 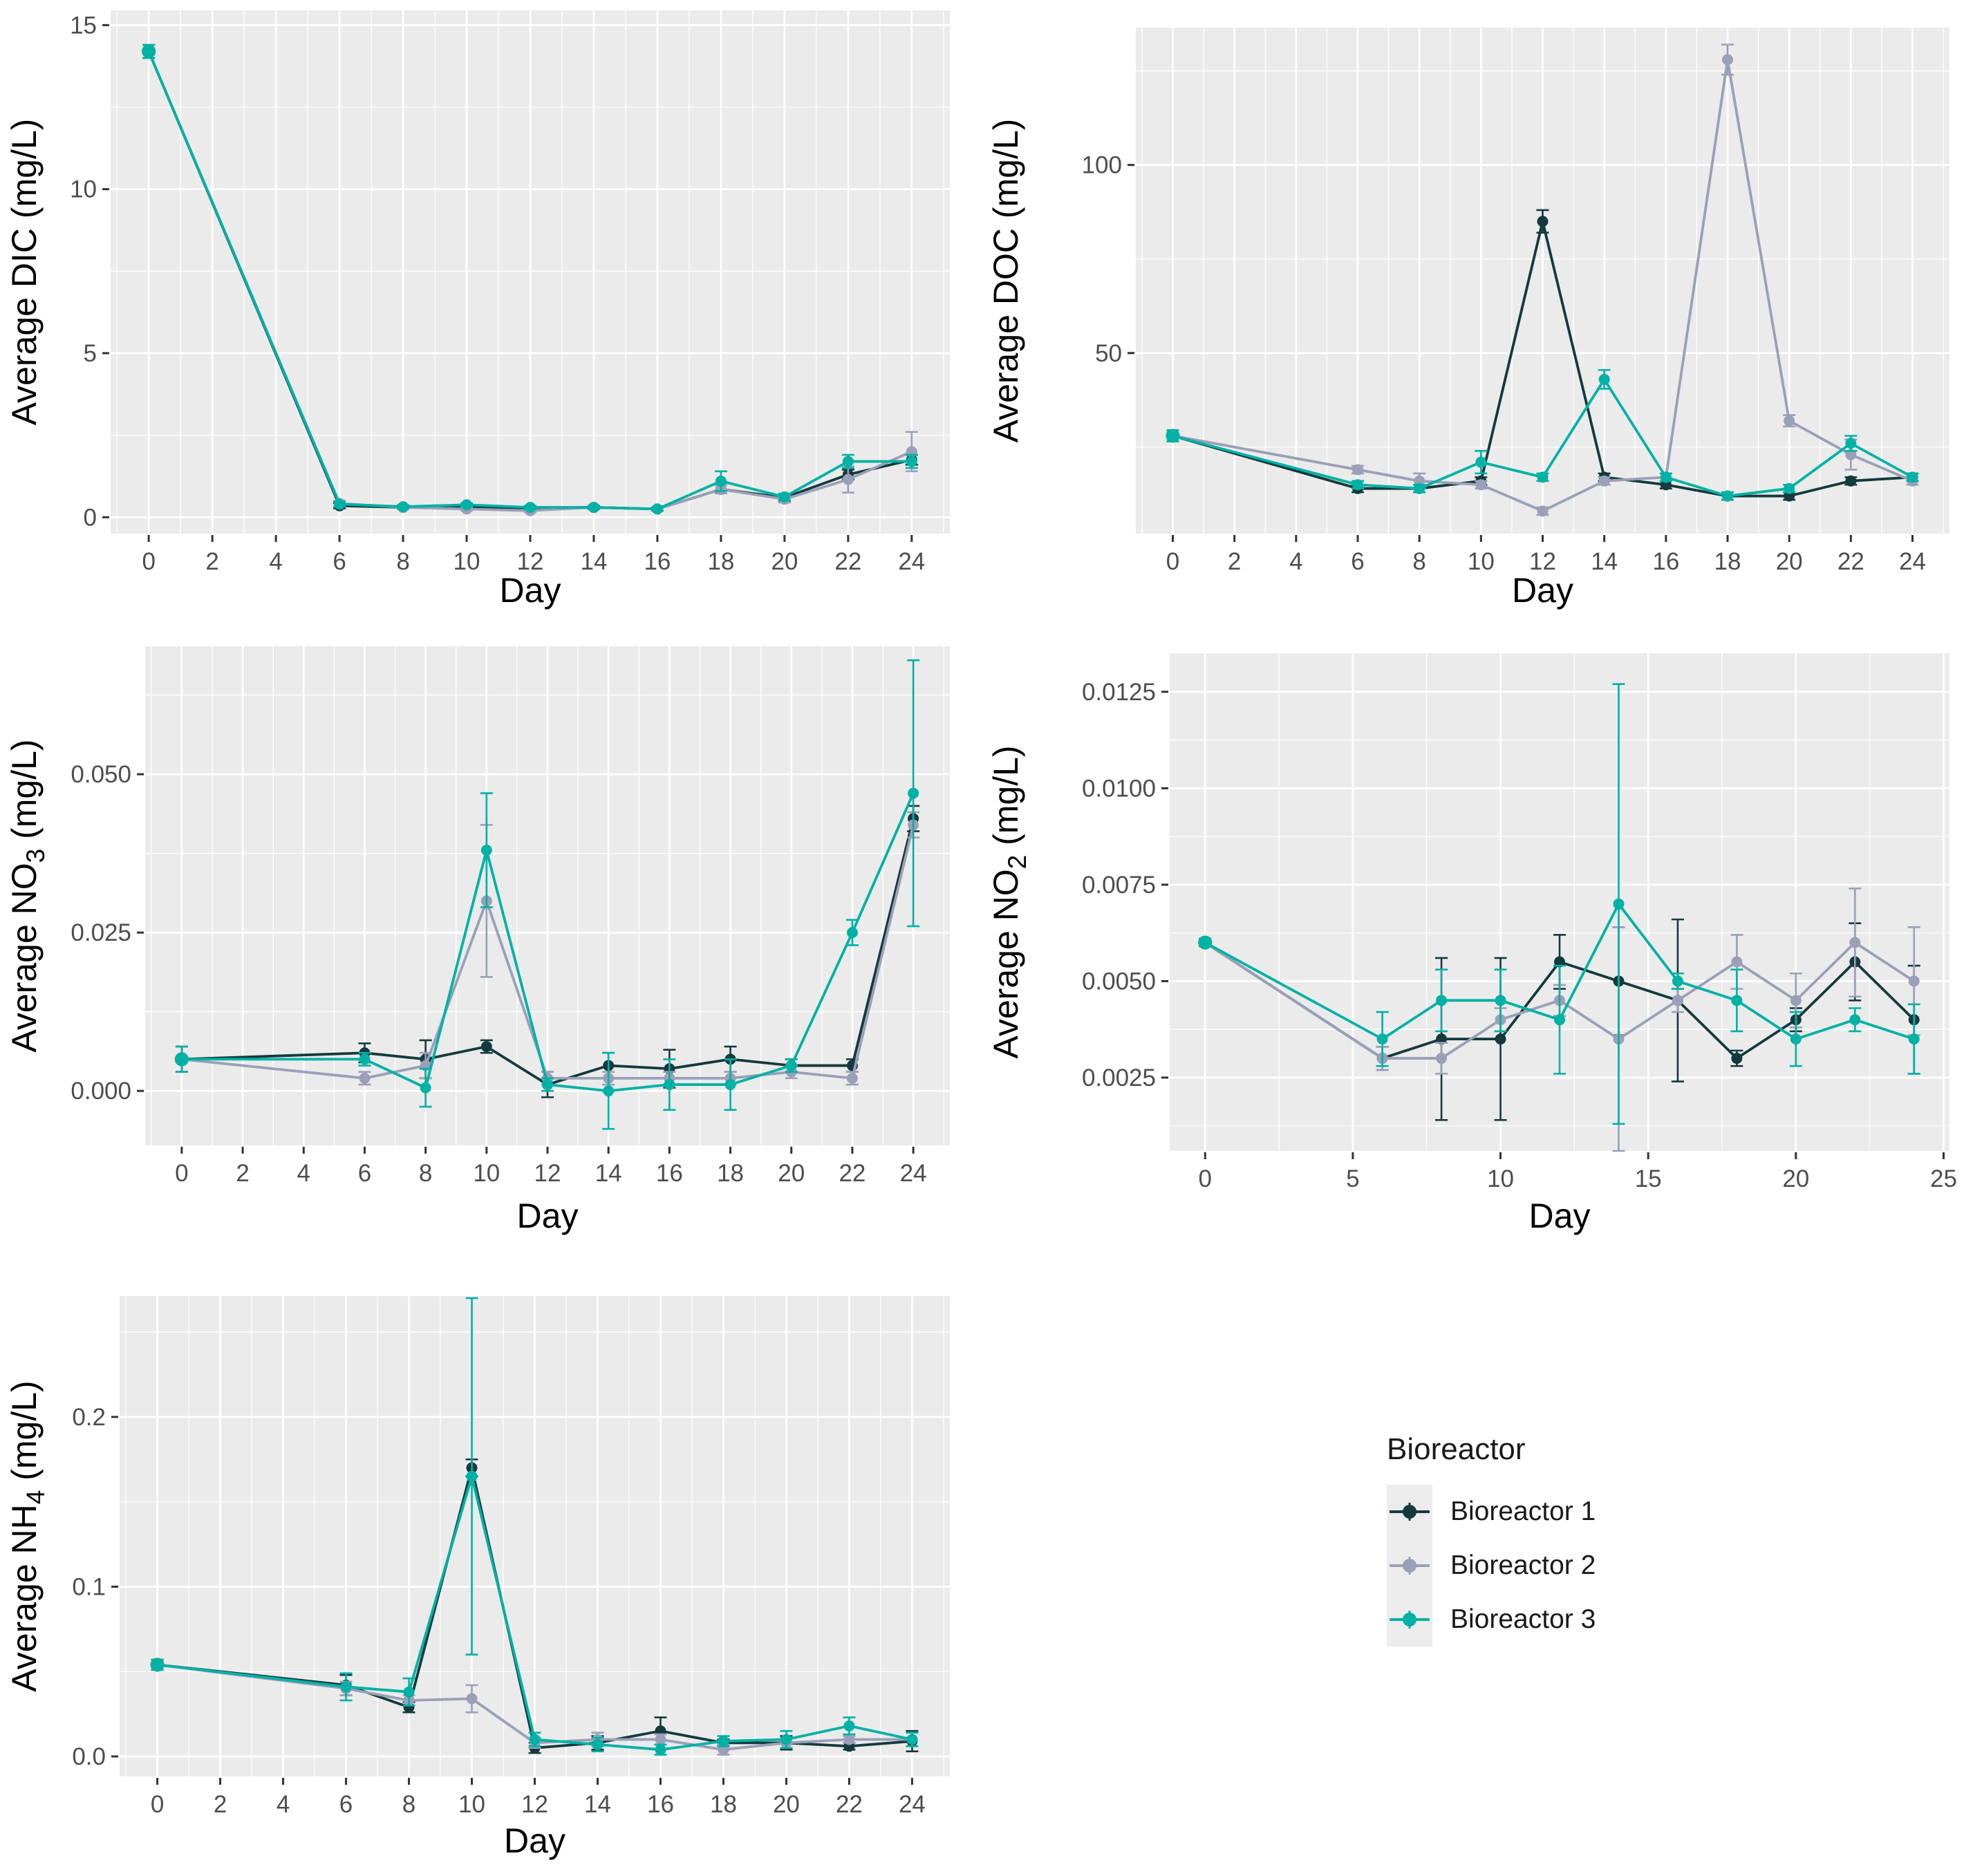 What do you see at coordinates (1492, 1620) in the screenshot?
I see `legend-item-bioreactor-3: Bioreactor 3` at bounding box center [1492, 1620].